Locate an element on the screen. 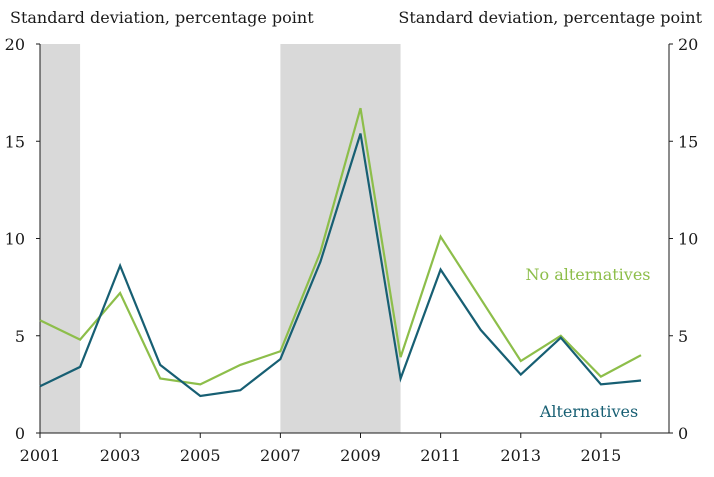 The width and height of the screenshot is (714, 477). left-axis-title: Standard deviation, percentage point is located at coordinates (162, 17).